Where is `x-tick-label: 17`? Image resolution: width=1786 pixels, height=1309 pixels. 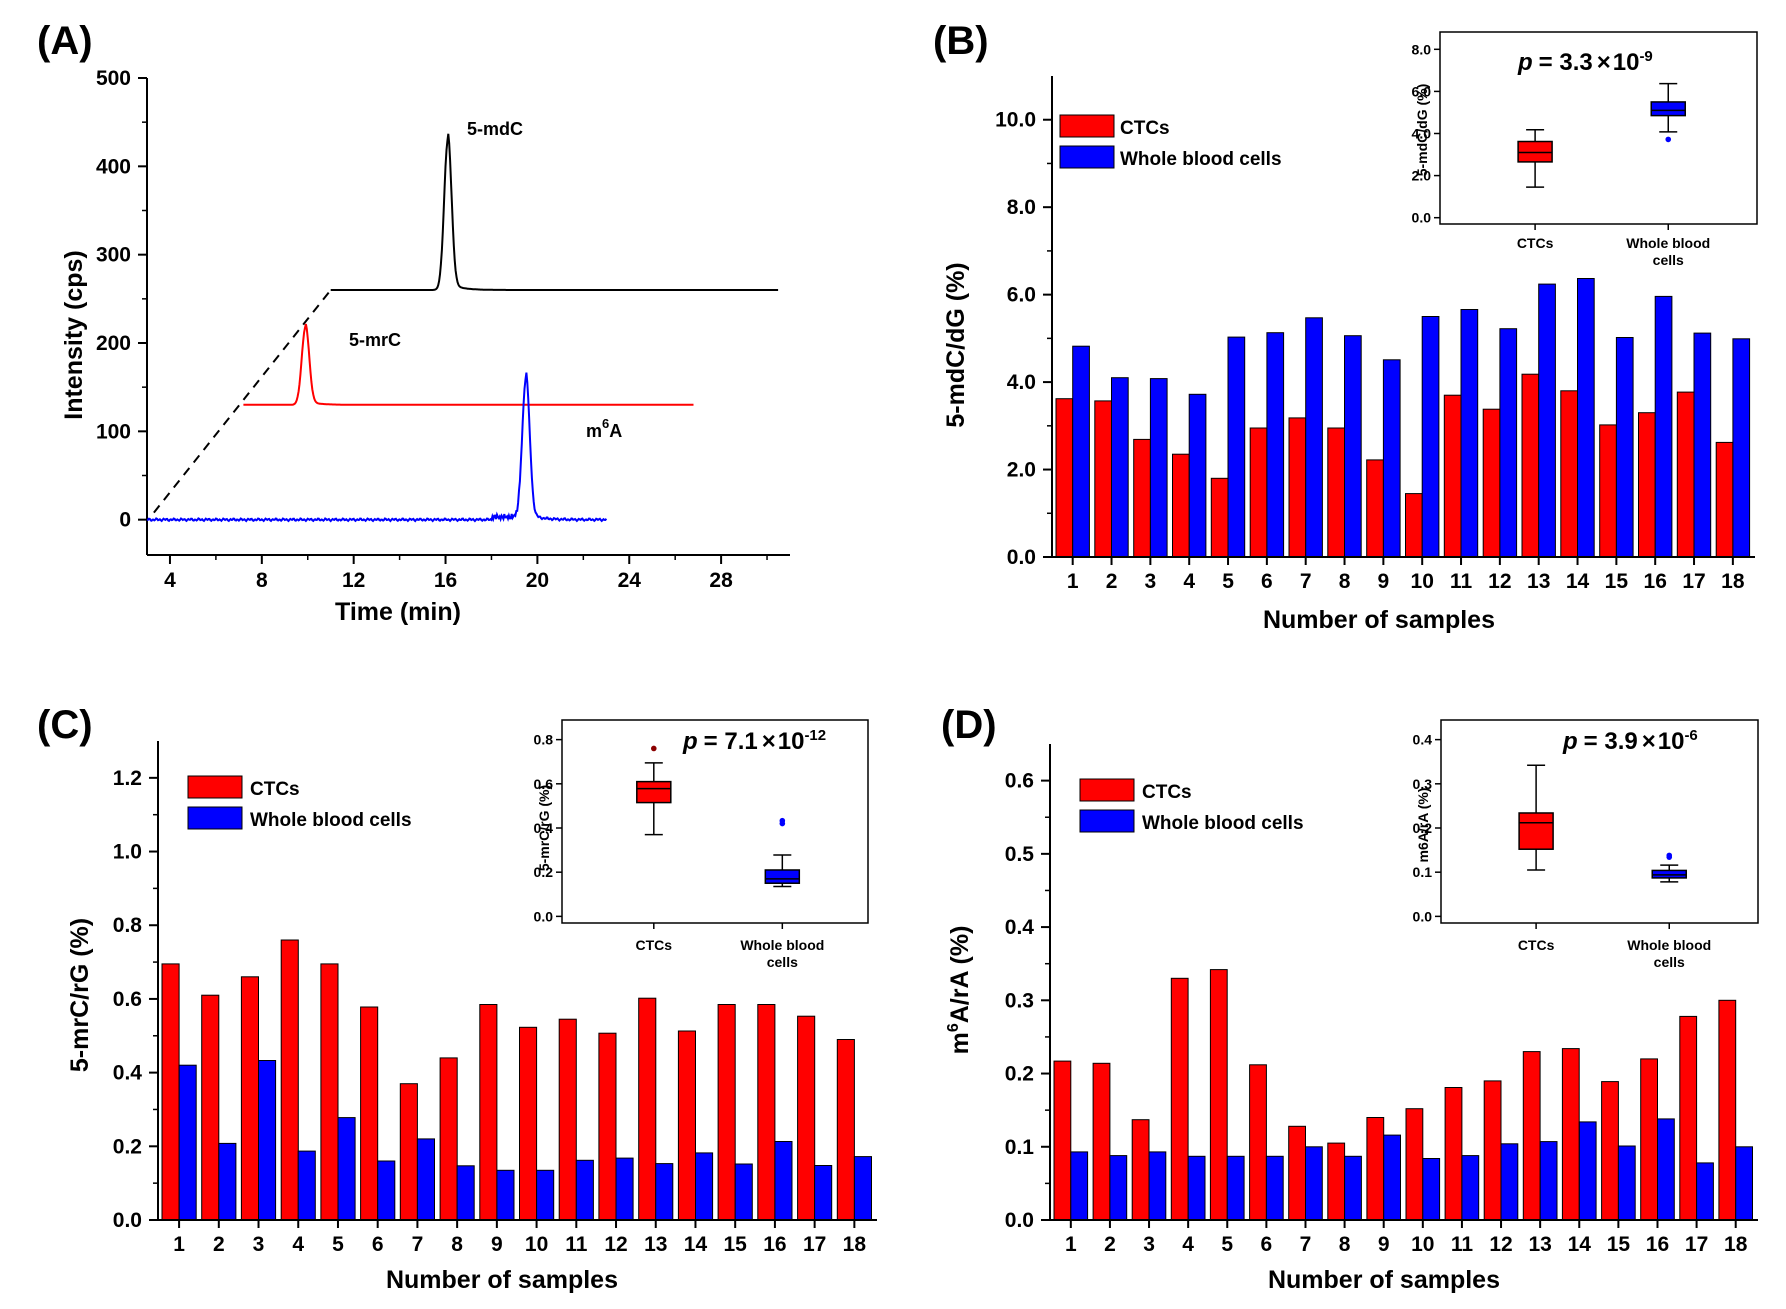 x-tick-label: 17 is located at coordinates (814, 1244).